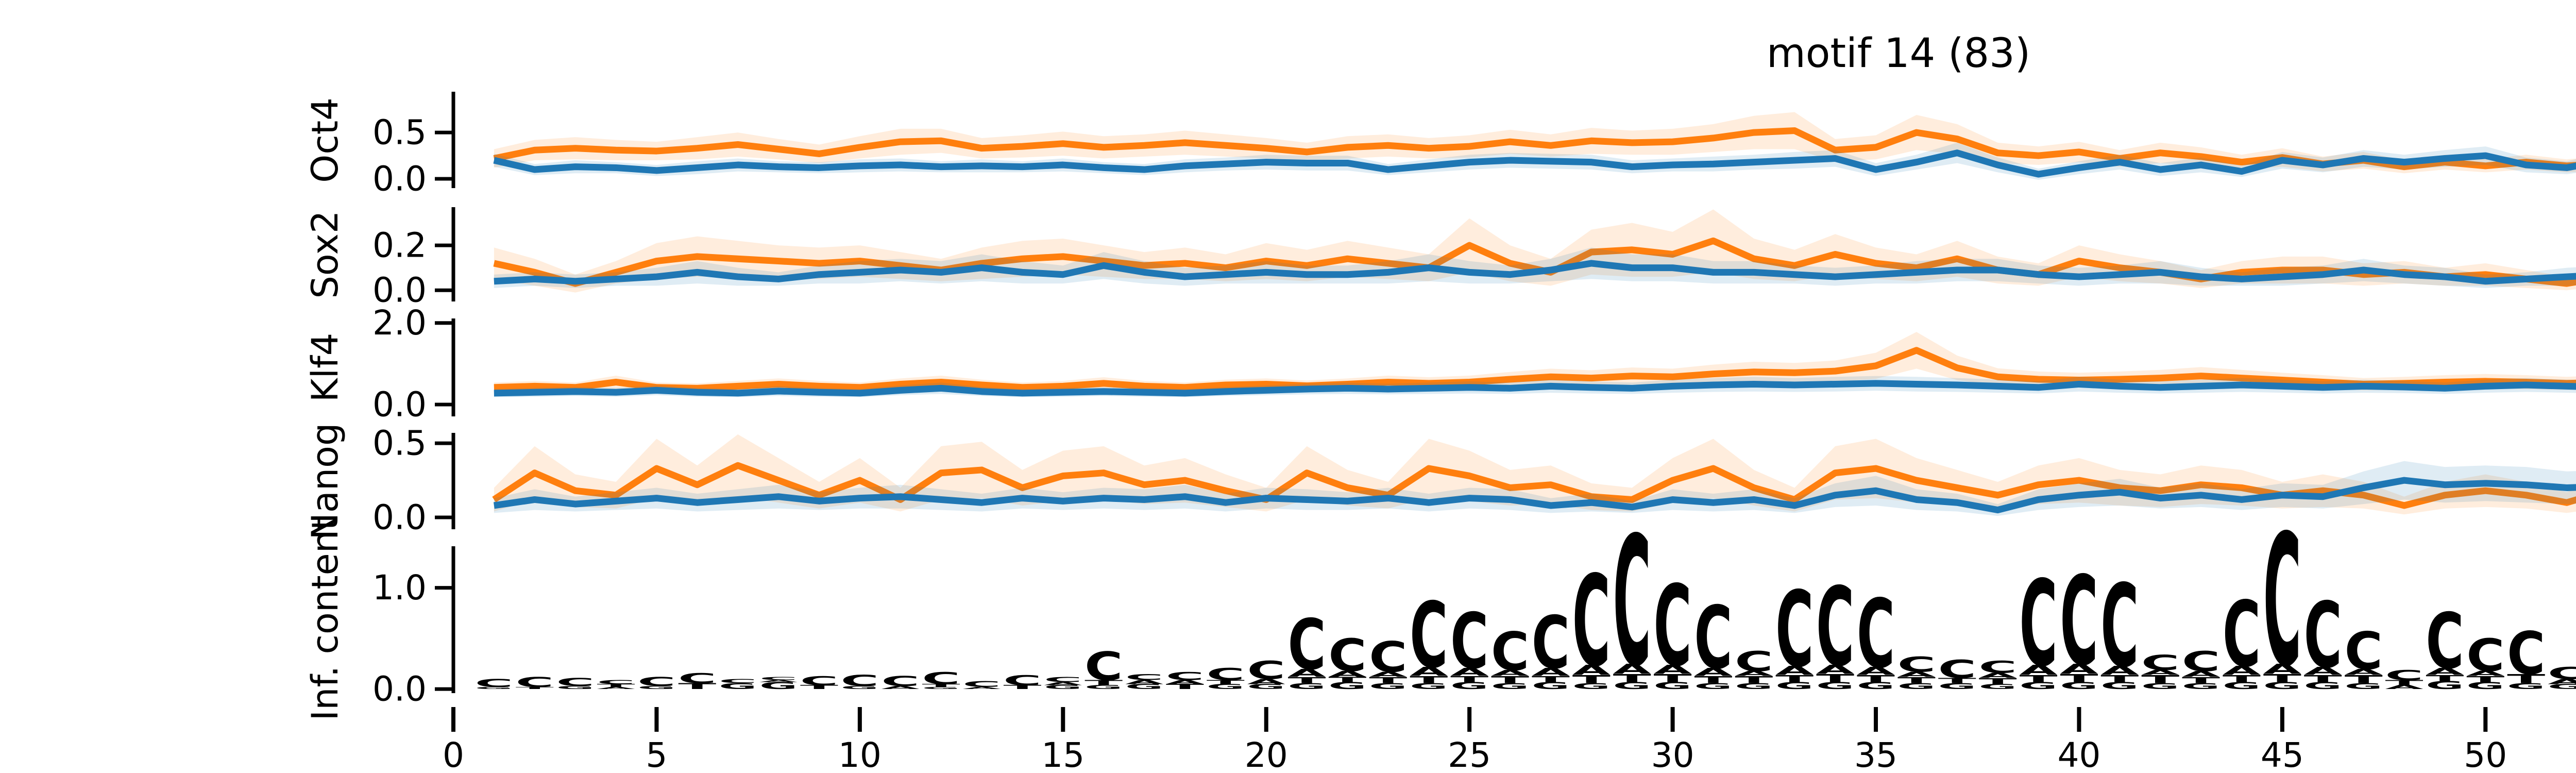 The width and height of the screenshot is (2576, 773). What do you see at coordinates (399, 323) in the screenshot?
I see `y-tick-label: 2.0` at bounding box center [399, 323].